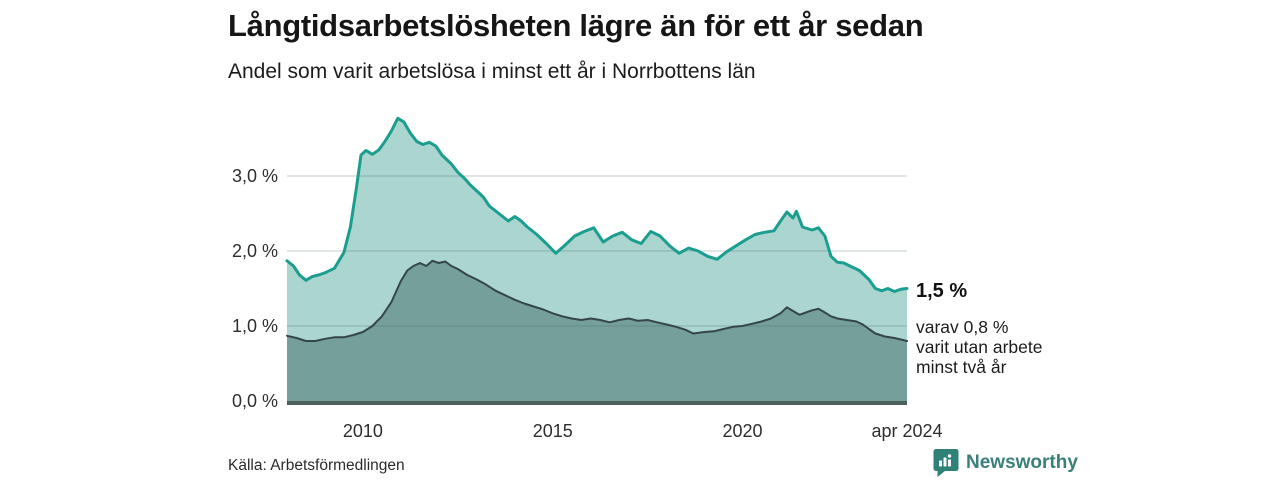  I want to click on series2-annotation-line2: varit utan arbete, so click(979, 347).